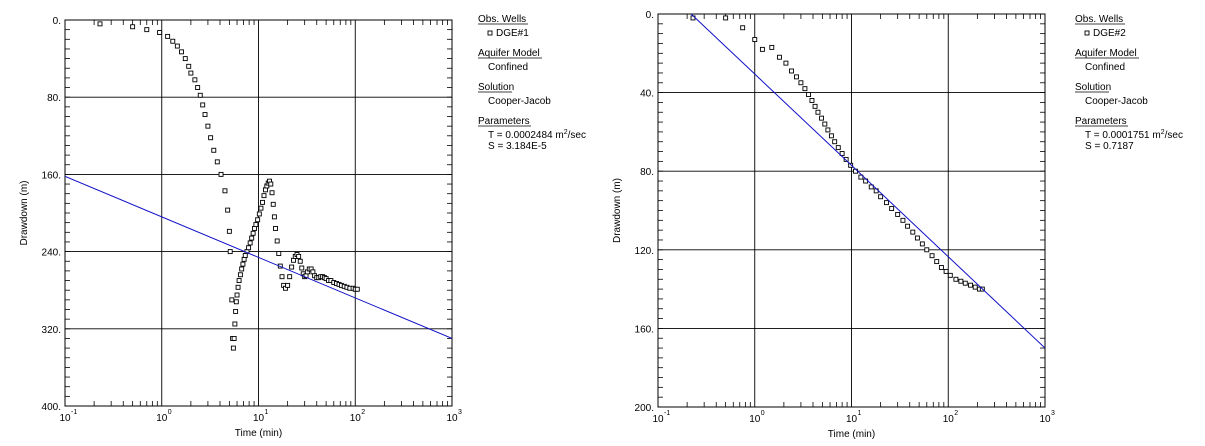 This screenshot has width=1205, height=446. I want to click on y-tick-label: 200., so click(644, 408).